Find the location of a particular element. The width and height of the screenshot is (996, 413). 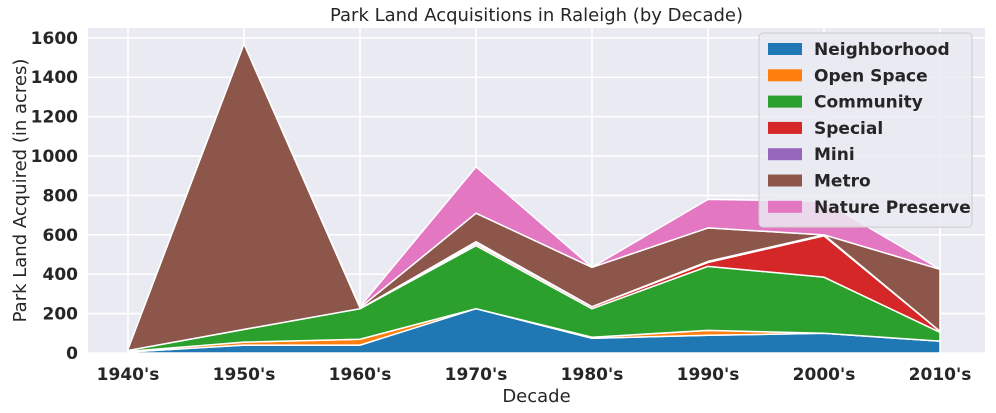

x-tick-label: 1990's is located at coordinates (708, 375).